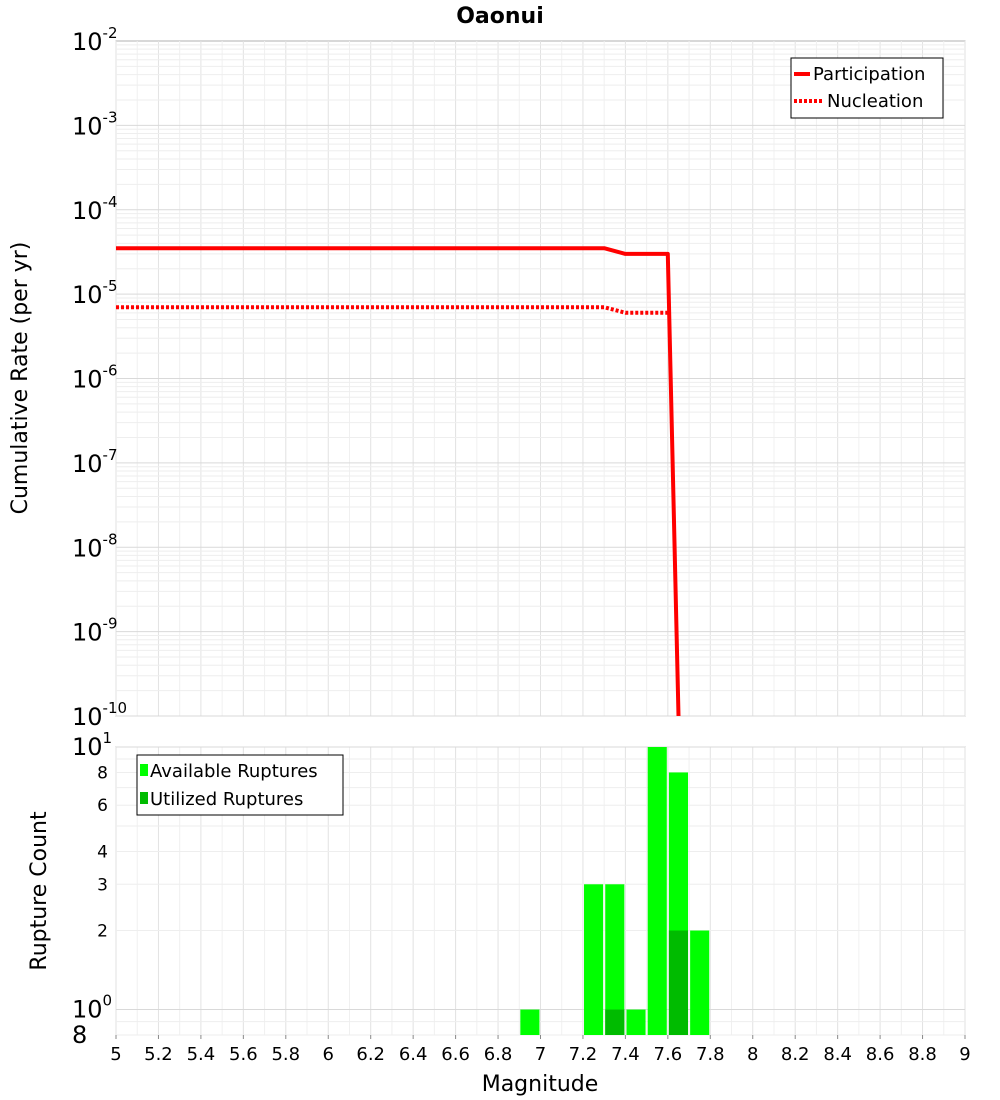 Image resolution: width=1000 pixels, height=1100 pixels. I want to click on y-tick-label: 10⁰, so click(92, 1008).